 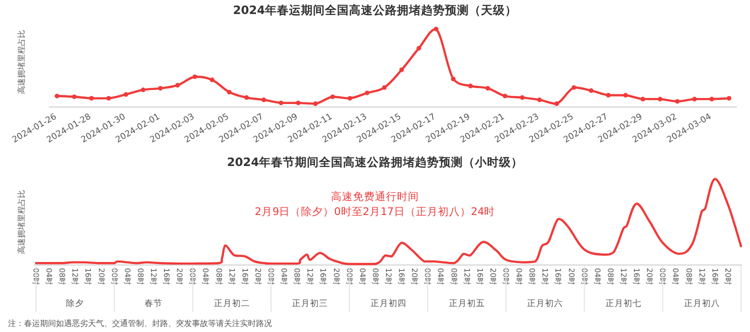 What do you see at coordinates (388, 303) in the screenshot?
I see `text: 正月初四` at bounding box center [388, 303].